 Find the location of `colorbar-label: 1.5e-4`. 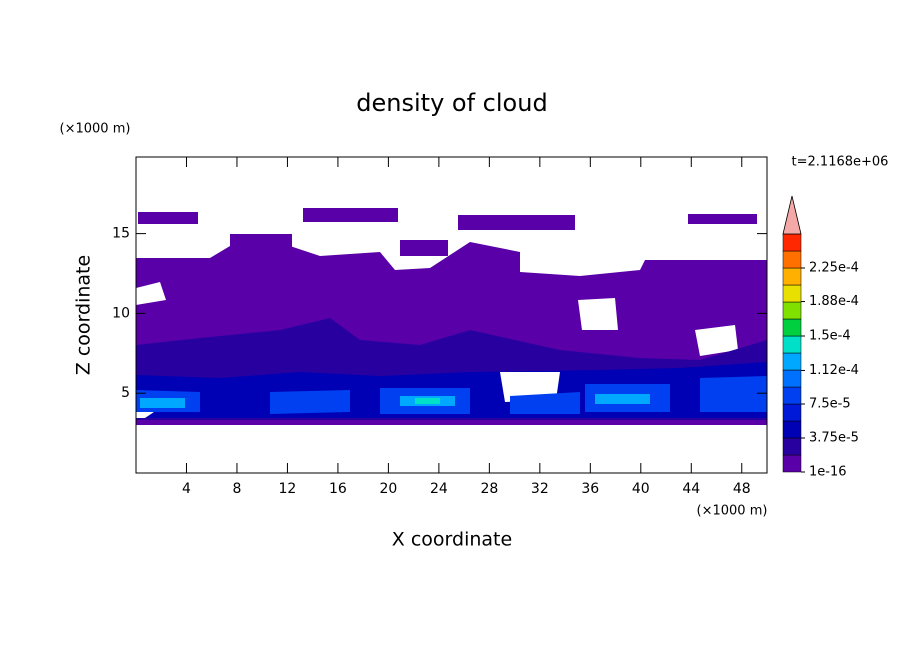

colorbar-label: 1.5e-4 is located at coordinates (830, 336).